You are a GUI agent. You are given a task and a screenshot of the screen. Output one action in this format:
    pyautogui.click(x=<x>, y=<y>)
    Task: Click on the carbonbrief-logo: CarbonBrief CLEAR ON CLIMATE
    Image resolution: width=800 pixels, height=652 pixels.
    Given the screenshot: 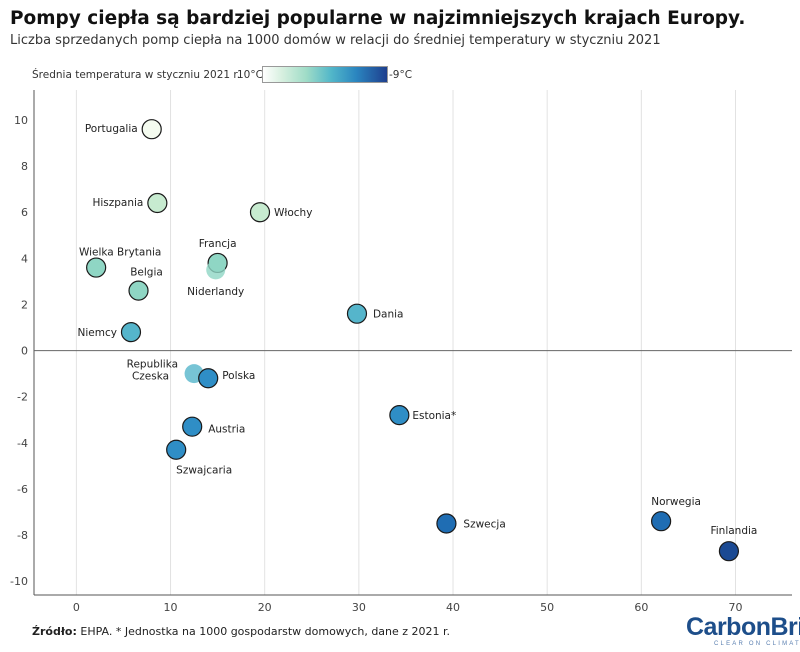 What is the action you would take?
    pyautogui.click(x=743, y=631)
    